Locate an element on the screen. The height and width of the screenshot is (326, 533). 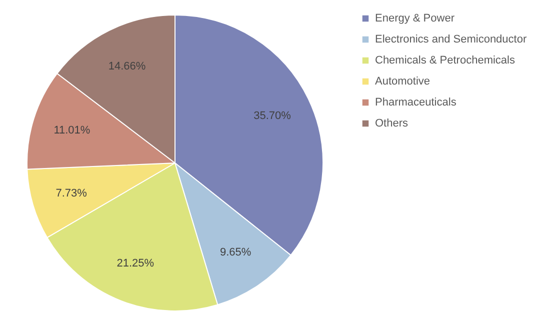
data-label: 21.25% is located at coordinates (135, 263).